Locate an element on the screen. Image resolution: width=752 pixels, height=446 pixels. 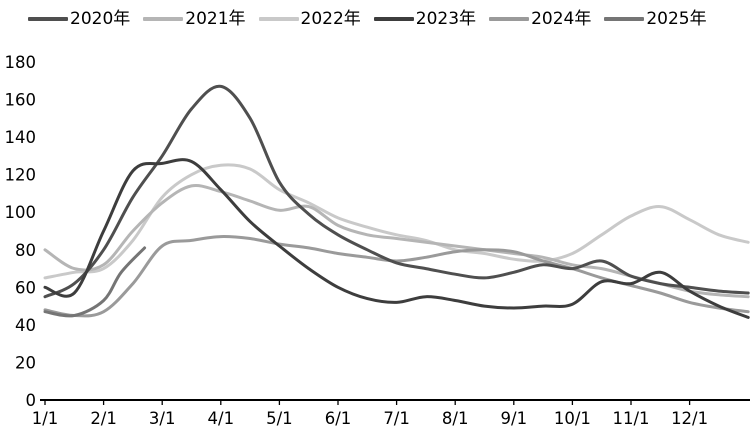
x-axis-tick-label: 4/1 is located at coordinates (221, 418).